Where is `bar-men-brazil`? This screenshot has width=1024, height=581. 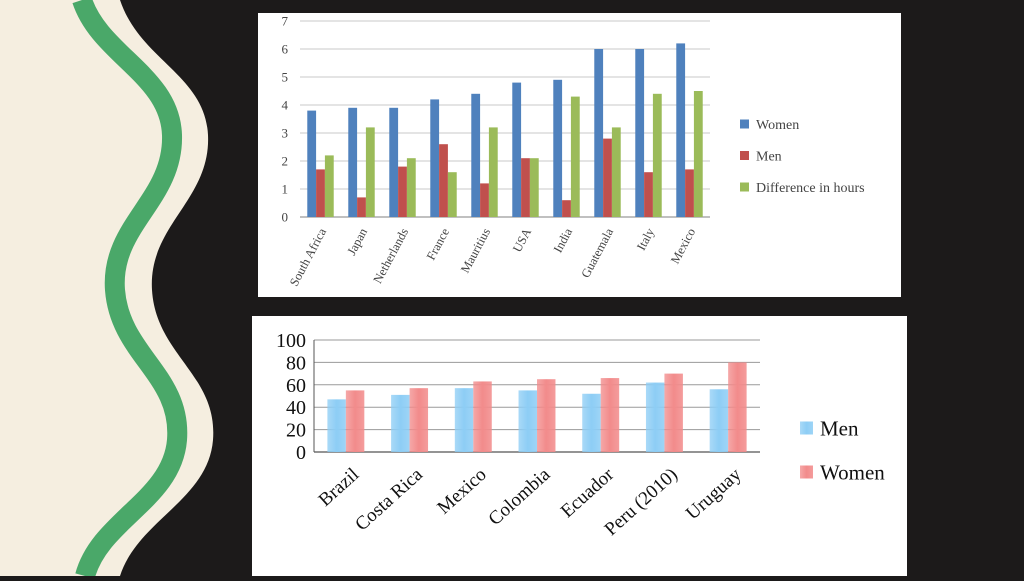 bar-men-brazil is located at coordinates (336, 425).